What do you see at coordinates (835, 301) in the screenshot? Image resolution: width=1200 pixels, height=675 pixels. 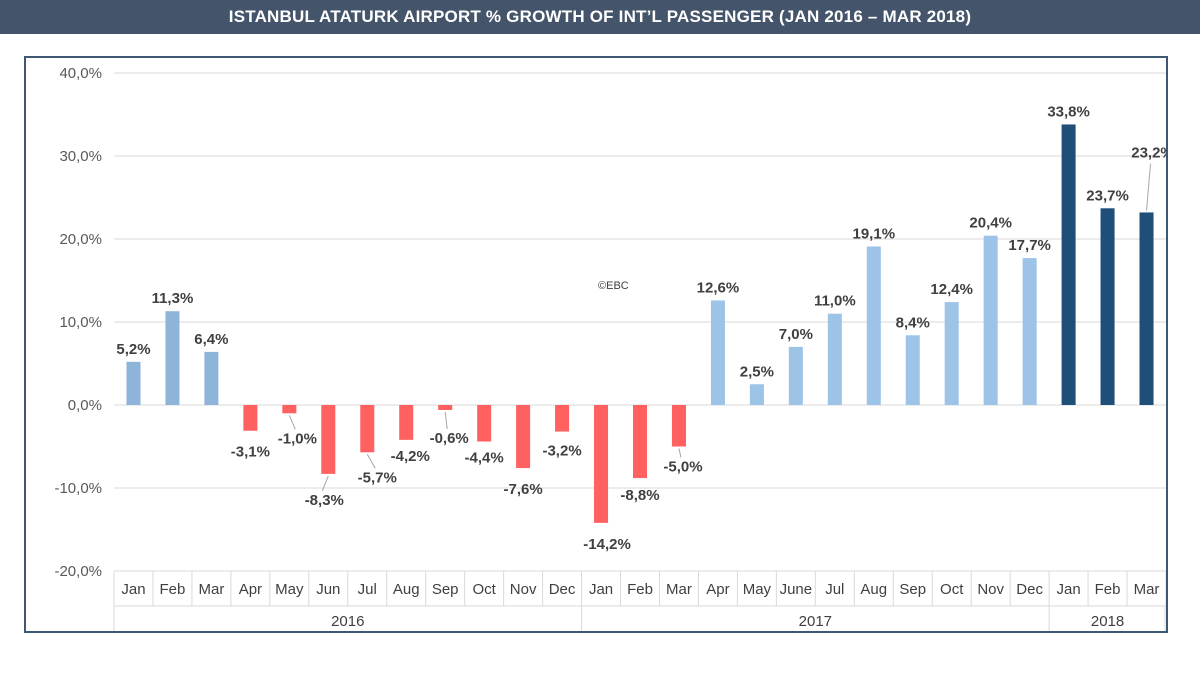 I see `data-label: 11,0%` at bounding box center [835, 301].